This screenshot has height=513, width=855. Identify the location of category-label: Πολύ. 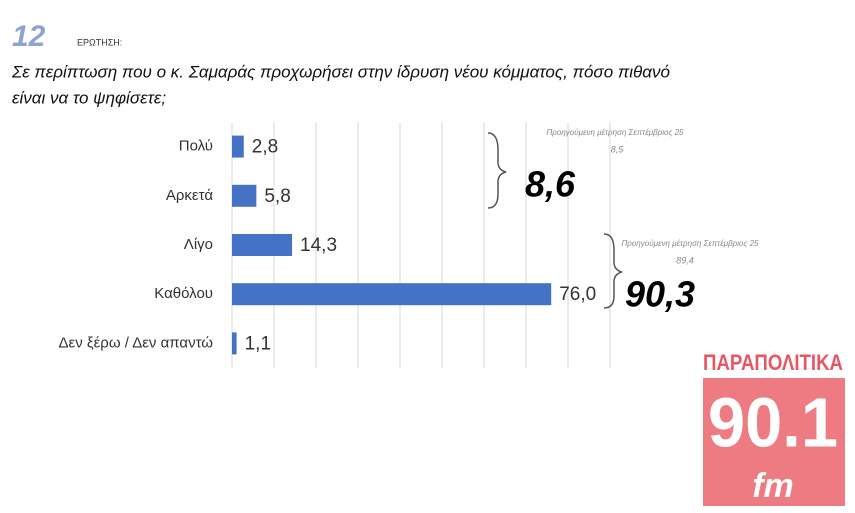
(196, 146).